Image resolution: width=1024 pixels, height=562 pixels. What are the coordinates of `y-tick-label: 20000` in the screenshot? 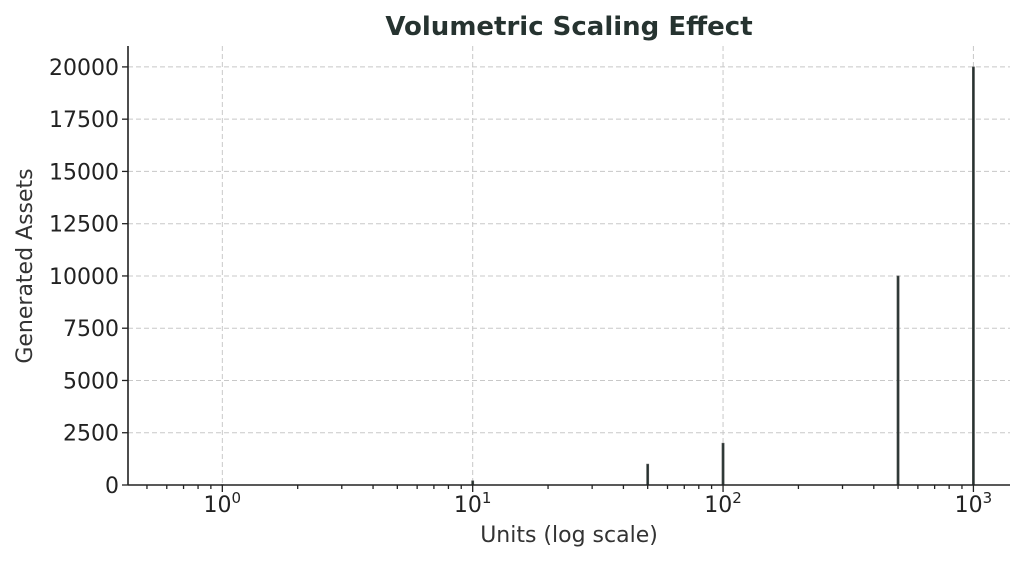 It's located at (84, 68).